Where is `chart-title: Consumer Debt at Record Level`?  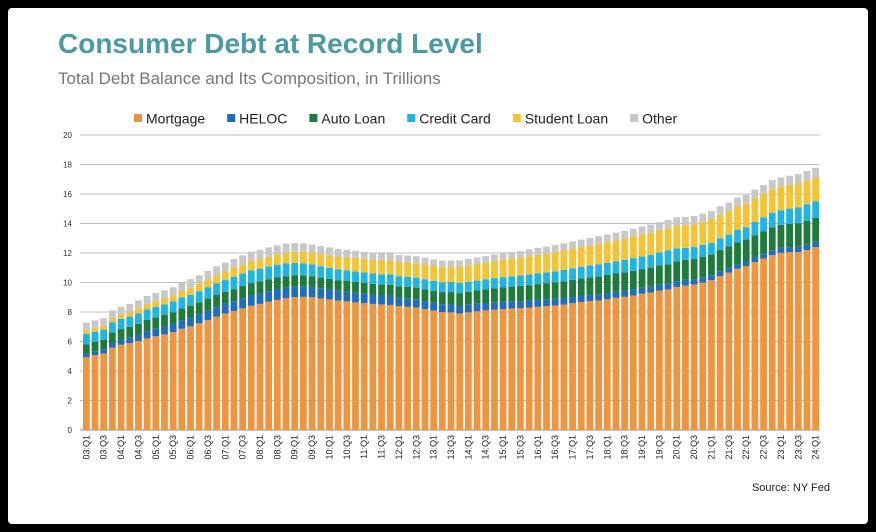
chart-title: Consumer Debt at Record Level is located at coordinates (270, 43).